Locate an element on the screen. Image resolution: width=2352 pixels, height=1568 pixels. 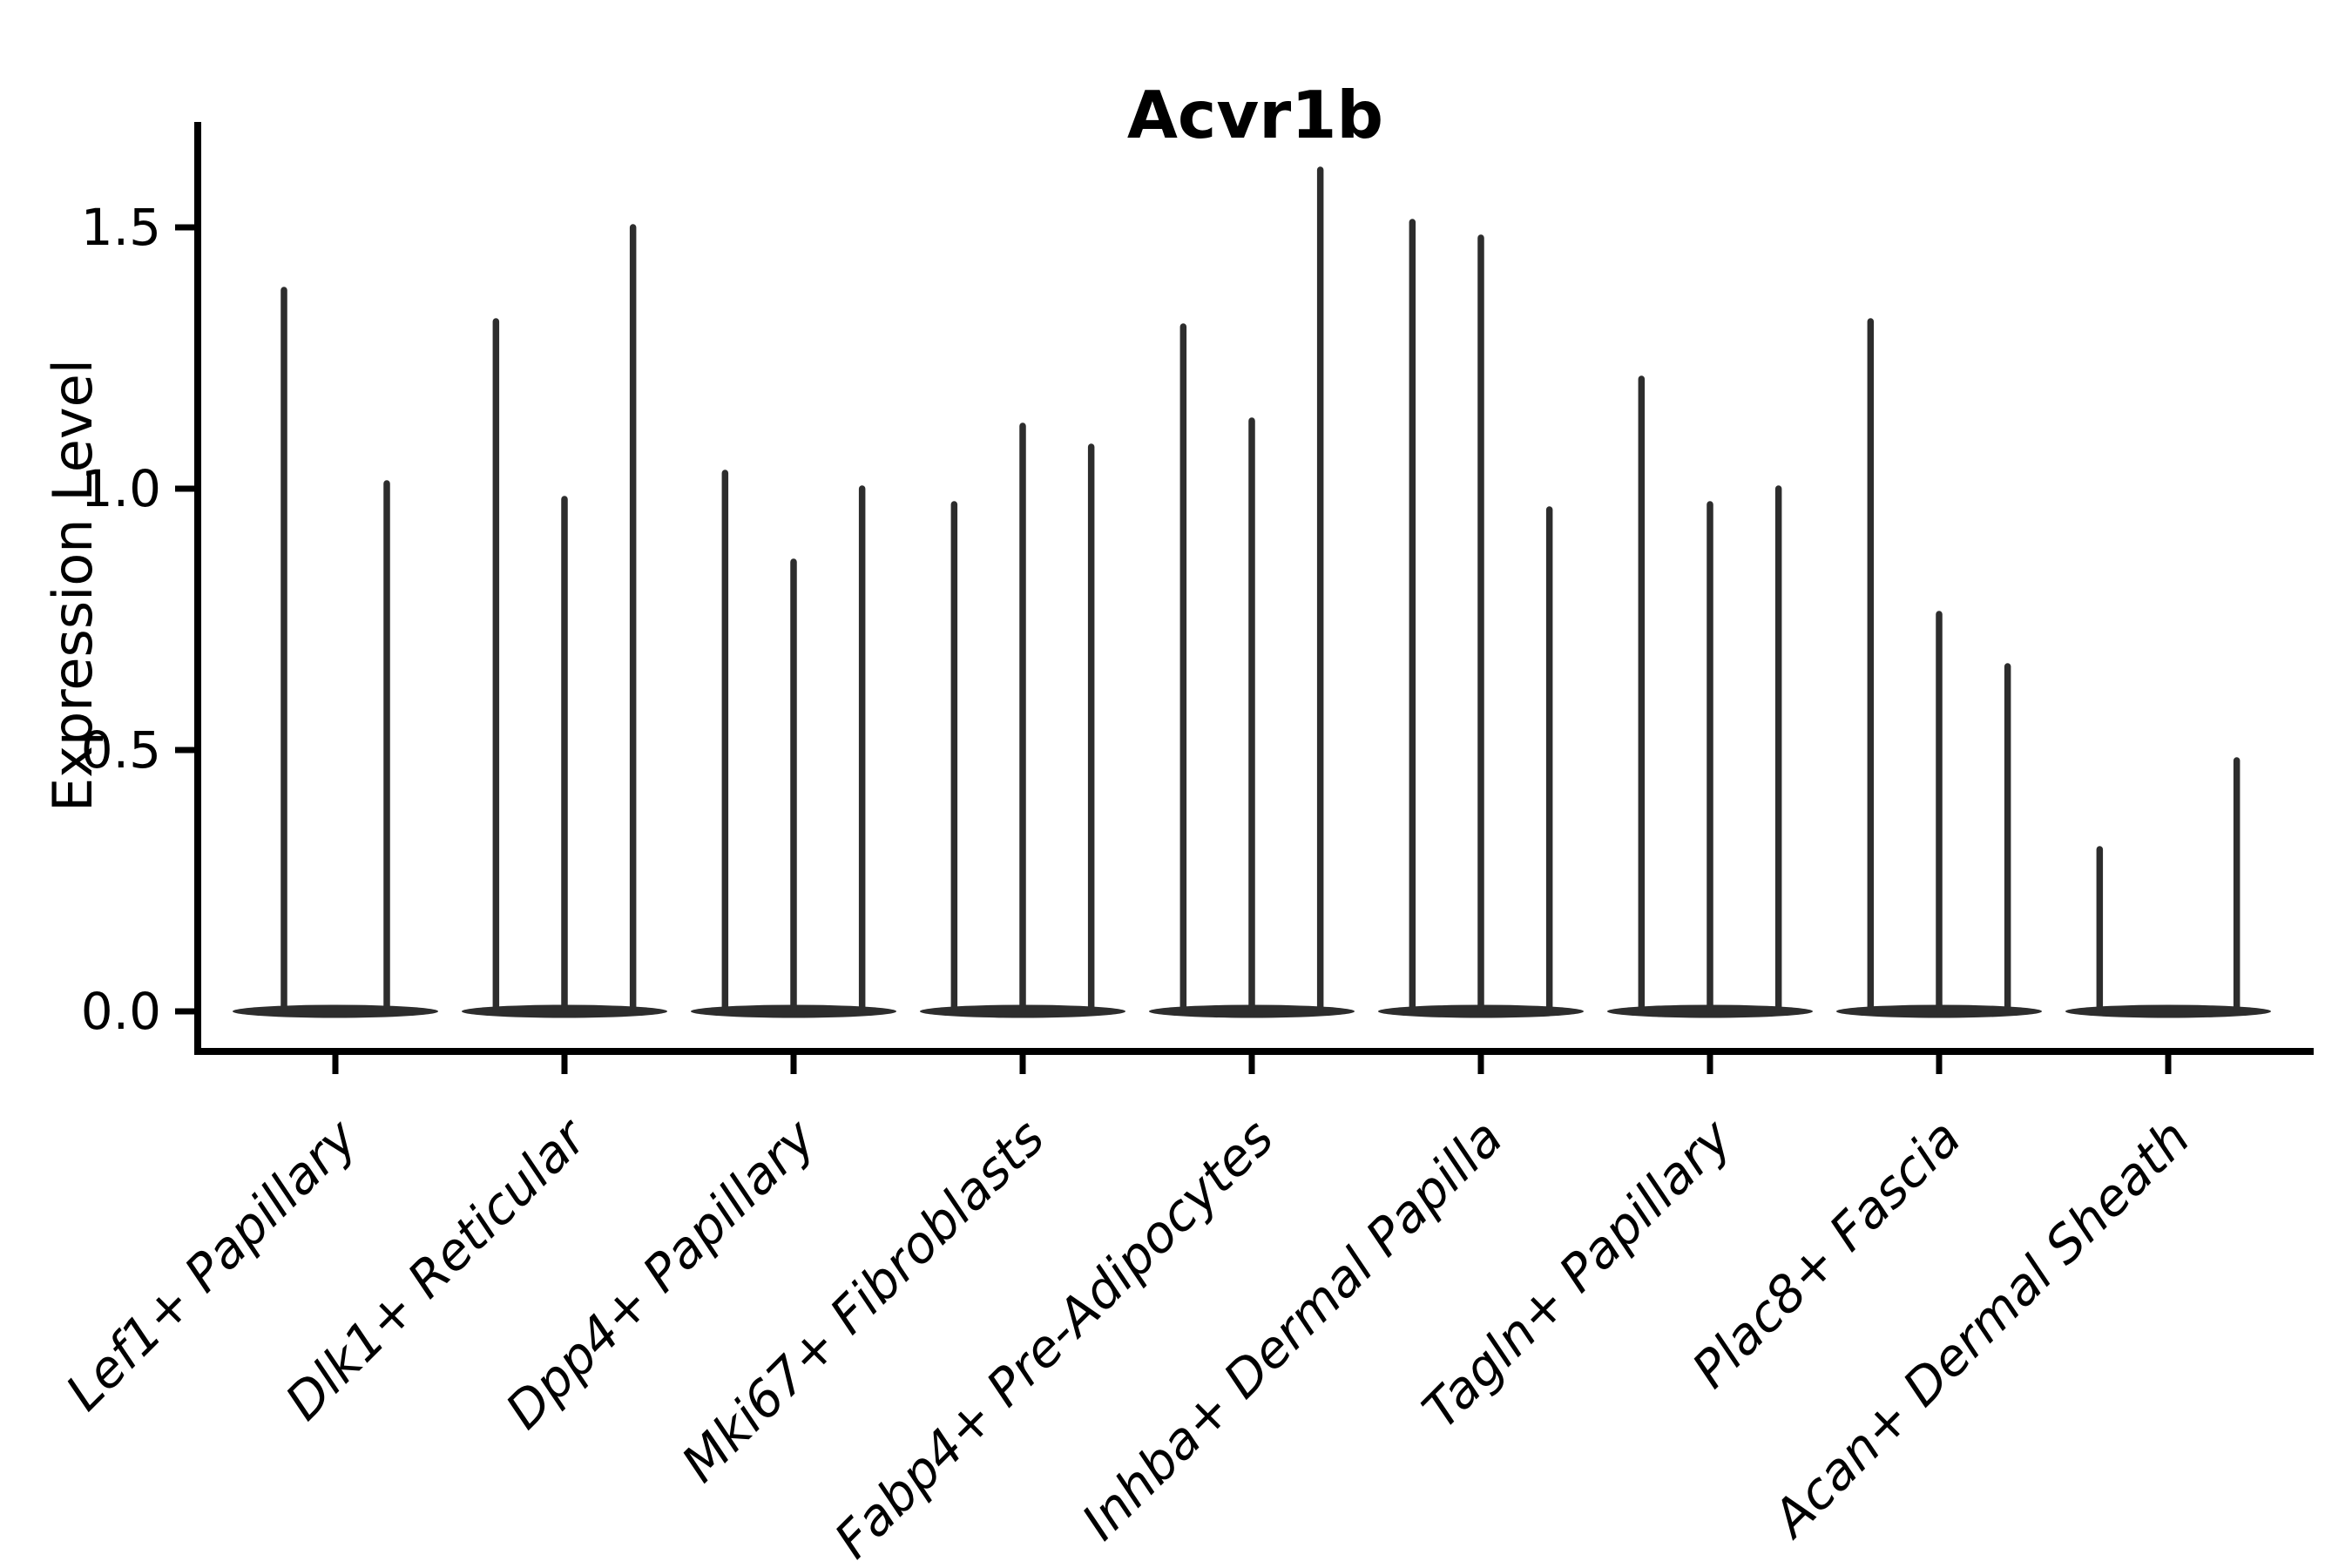
y-tick-label: 1.5 is located at coordinates (121, 228).